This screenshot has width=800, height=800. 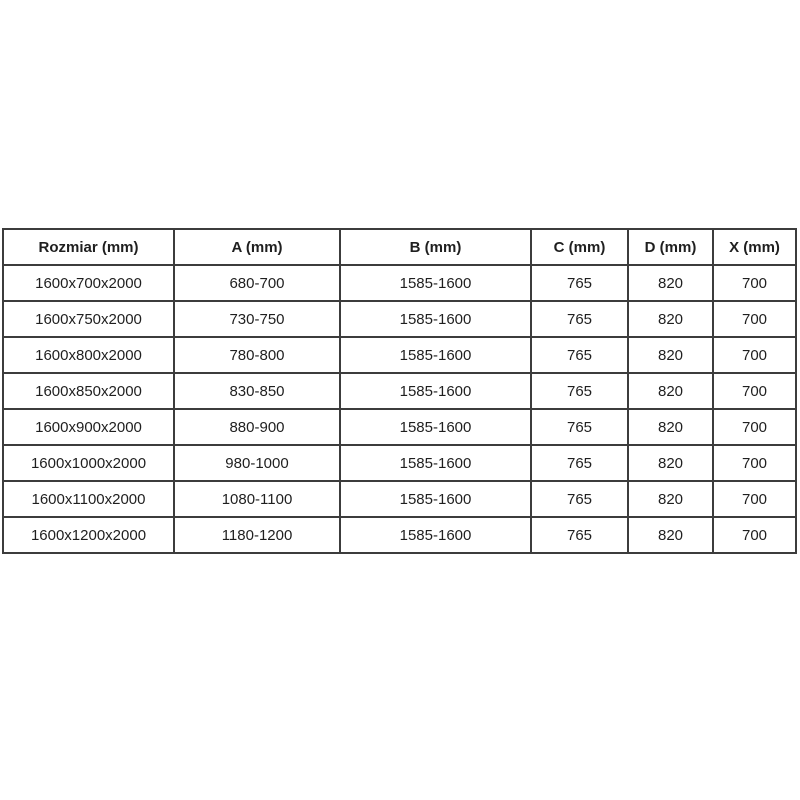 What do you see at coordinates (88, 535) in the screenshot?
I see `table-cell-rozmiar: 1600x1200x2000` at bounding box center [88, 535].